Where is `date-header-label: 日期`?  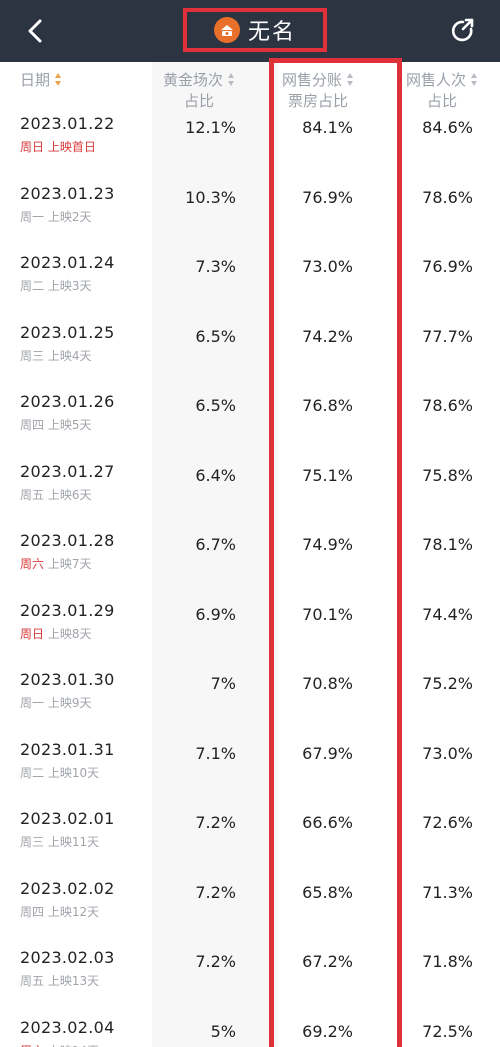
date-header-label: 日期 is located at coordinates (35, 80).